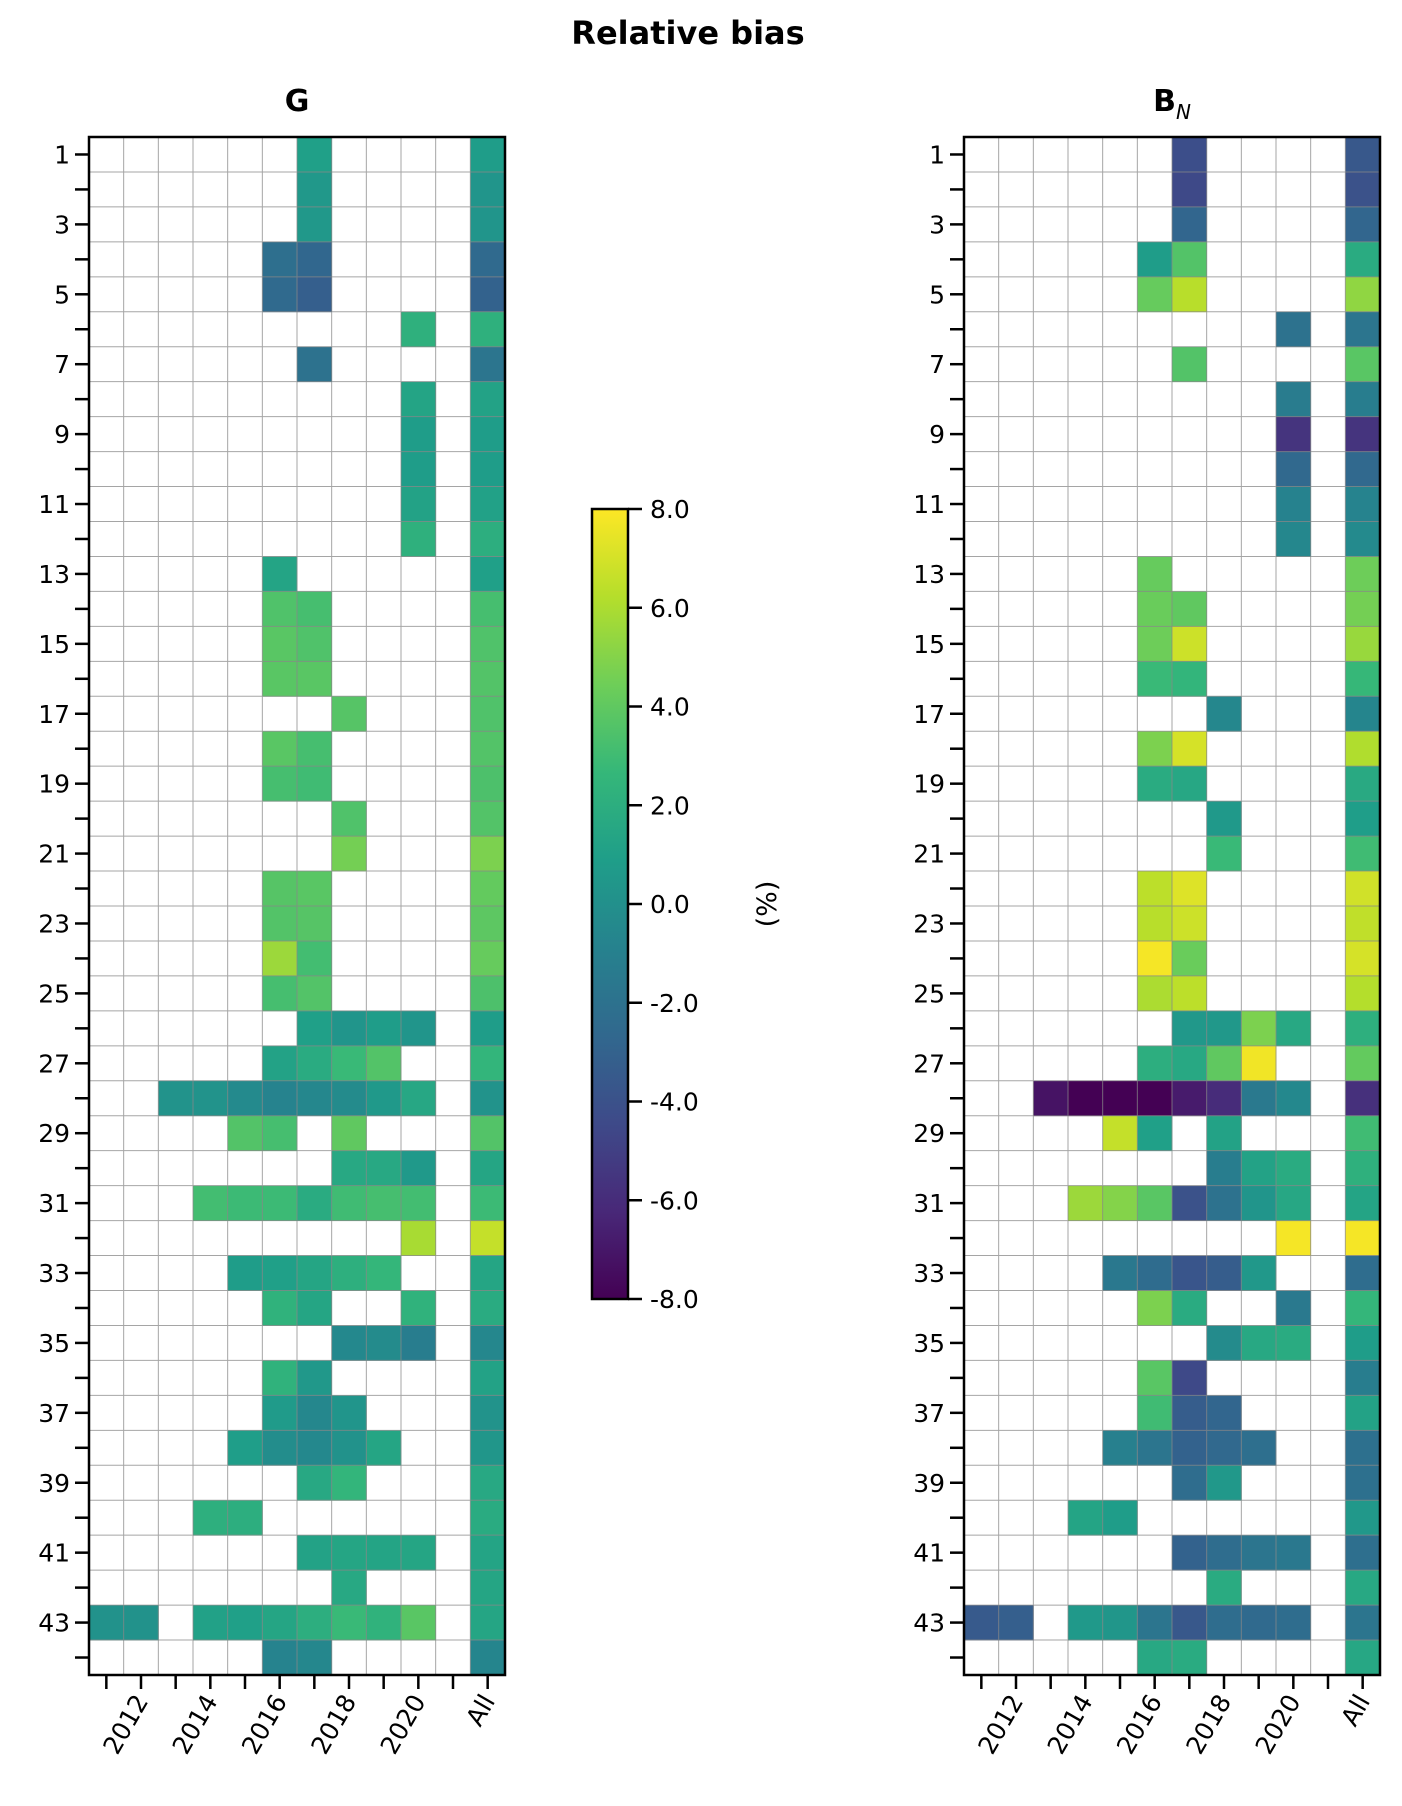 Image resolution: width=1402 pixels, height=1806 pixels. Describe the element at coordinates (929, 1413) in the screenshot. I see `y-tick-label: 37` at that location.